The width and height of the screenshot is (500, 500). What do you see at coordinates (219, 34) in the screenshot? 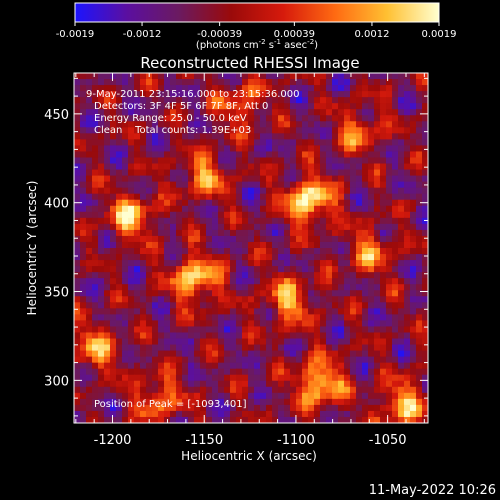
I see `colorbar-tick-label: -0.00039` at bounding box center [219, 34].